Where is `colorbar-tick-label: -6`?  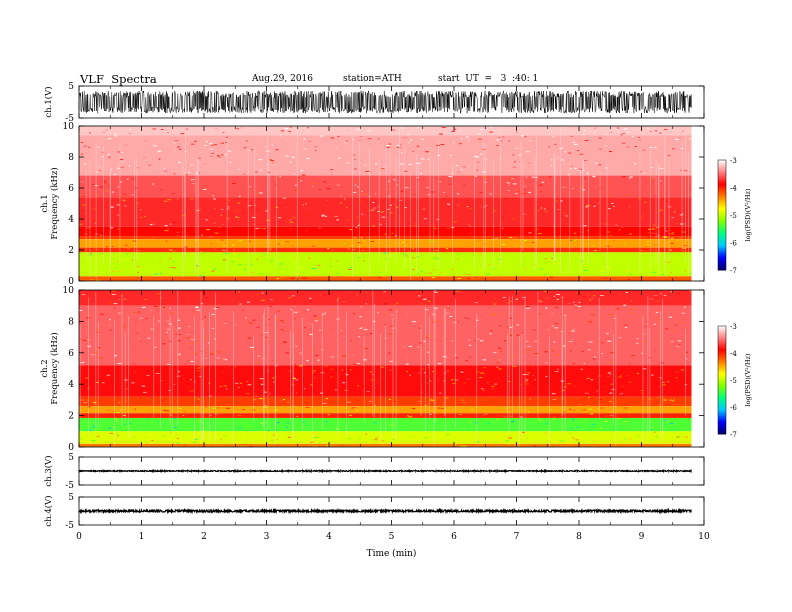 colorbar-tick-label: -6 is located at coordinates (733, 408).